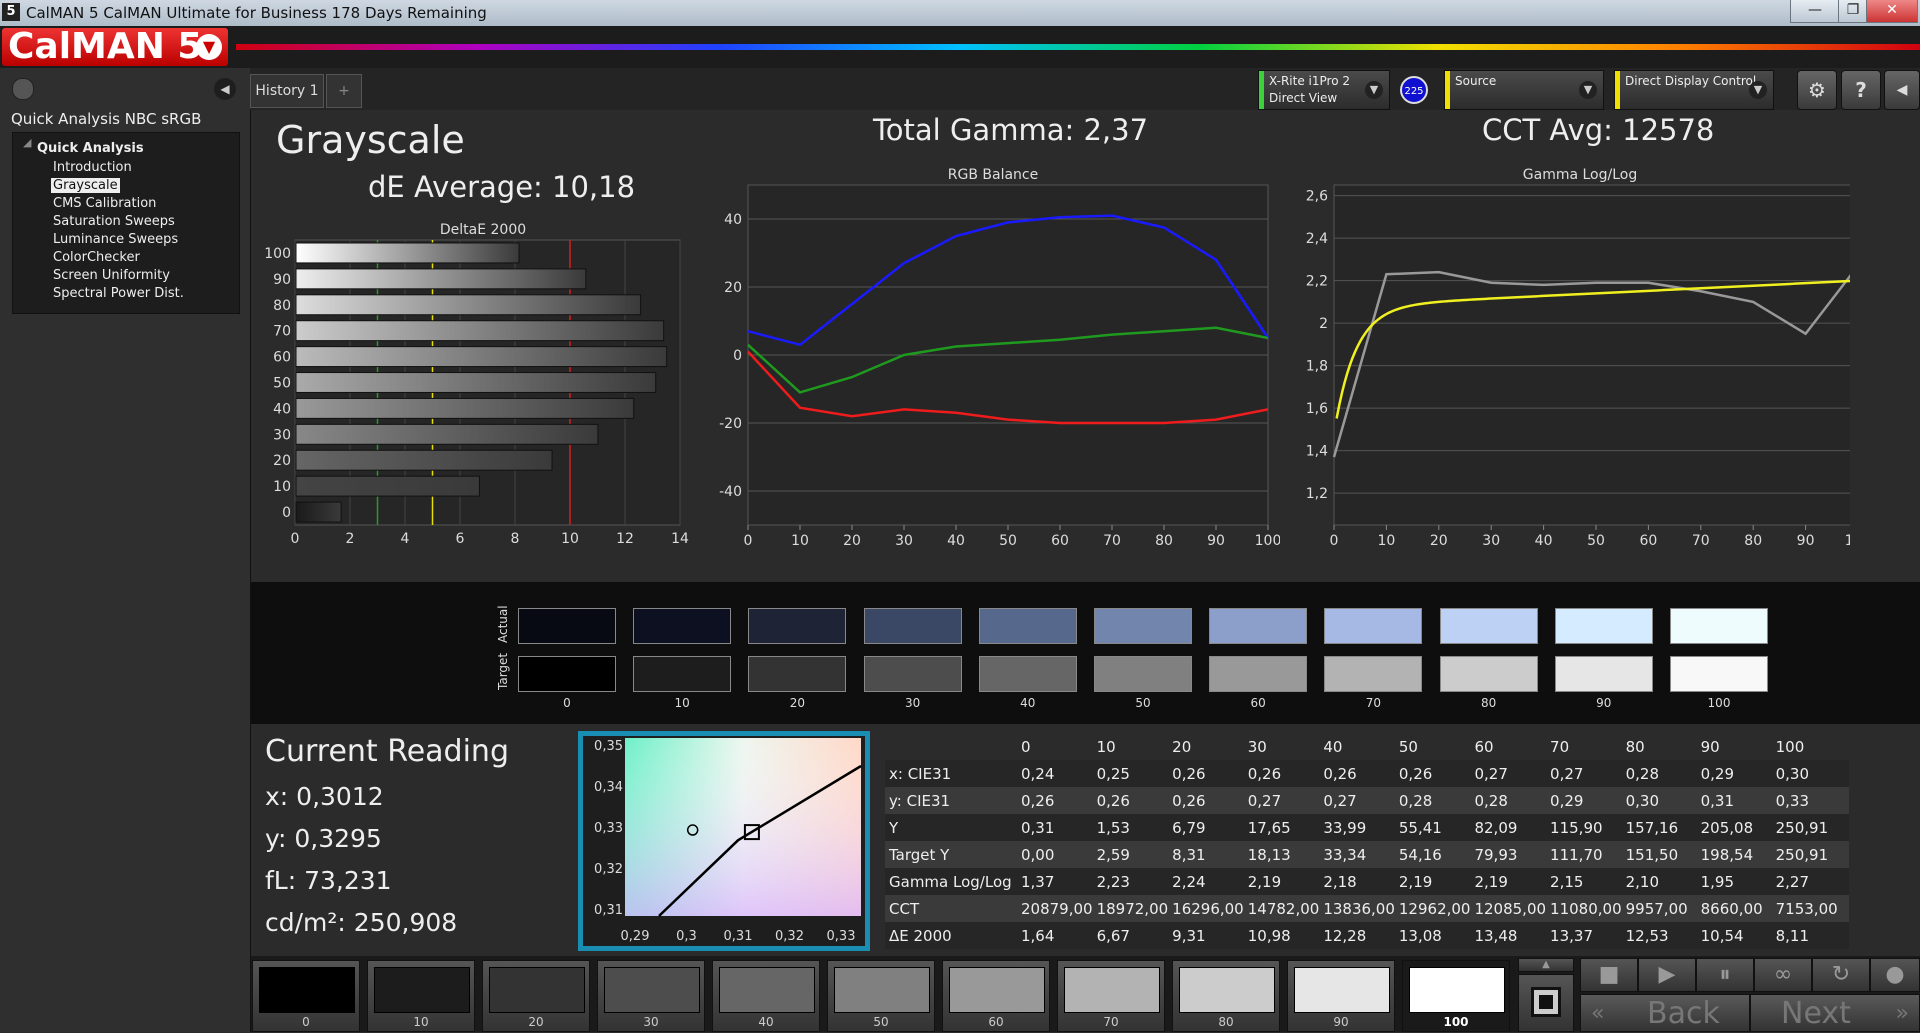 Image resolution: width=1920 pixels, height=1033 pixels. I want to click on tab-history-1: History 1, so click(287, 91).